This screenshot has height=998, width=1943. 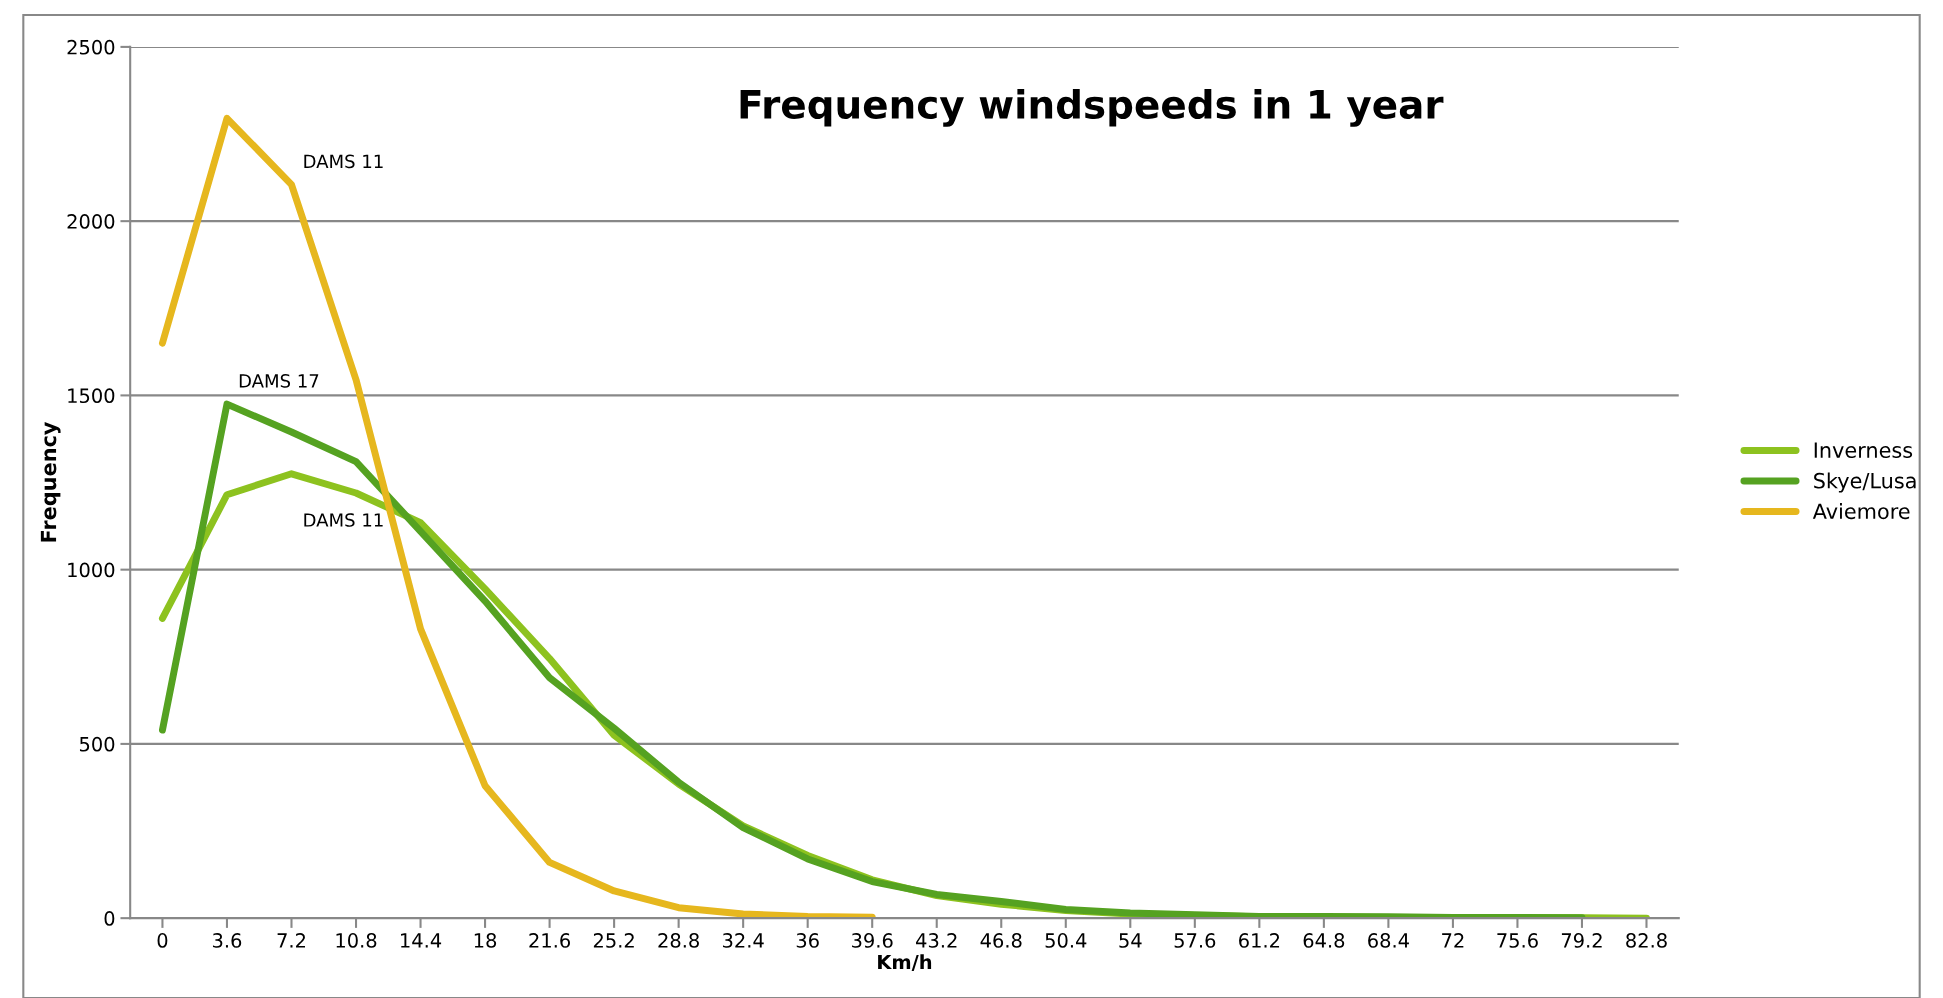 What do you see at coordinates (485, 940) in the screenshot?
I see `x-tick-label: 18` at bounding box center [485, 940].